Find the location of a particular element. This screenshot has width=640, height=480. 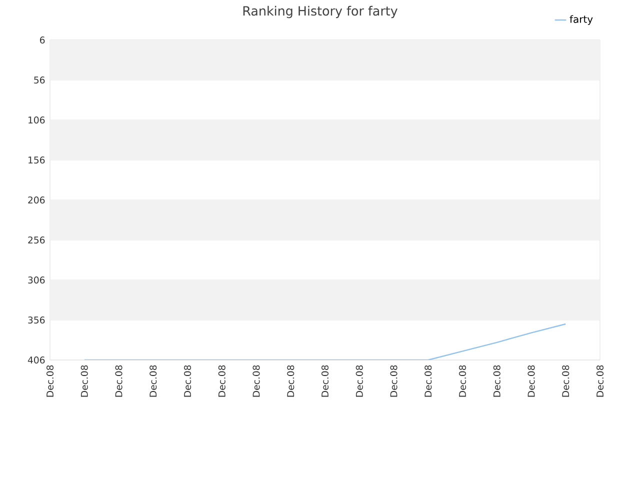

y-tick-label: 206 is located at coordinates (36, 200).